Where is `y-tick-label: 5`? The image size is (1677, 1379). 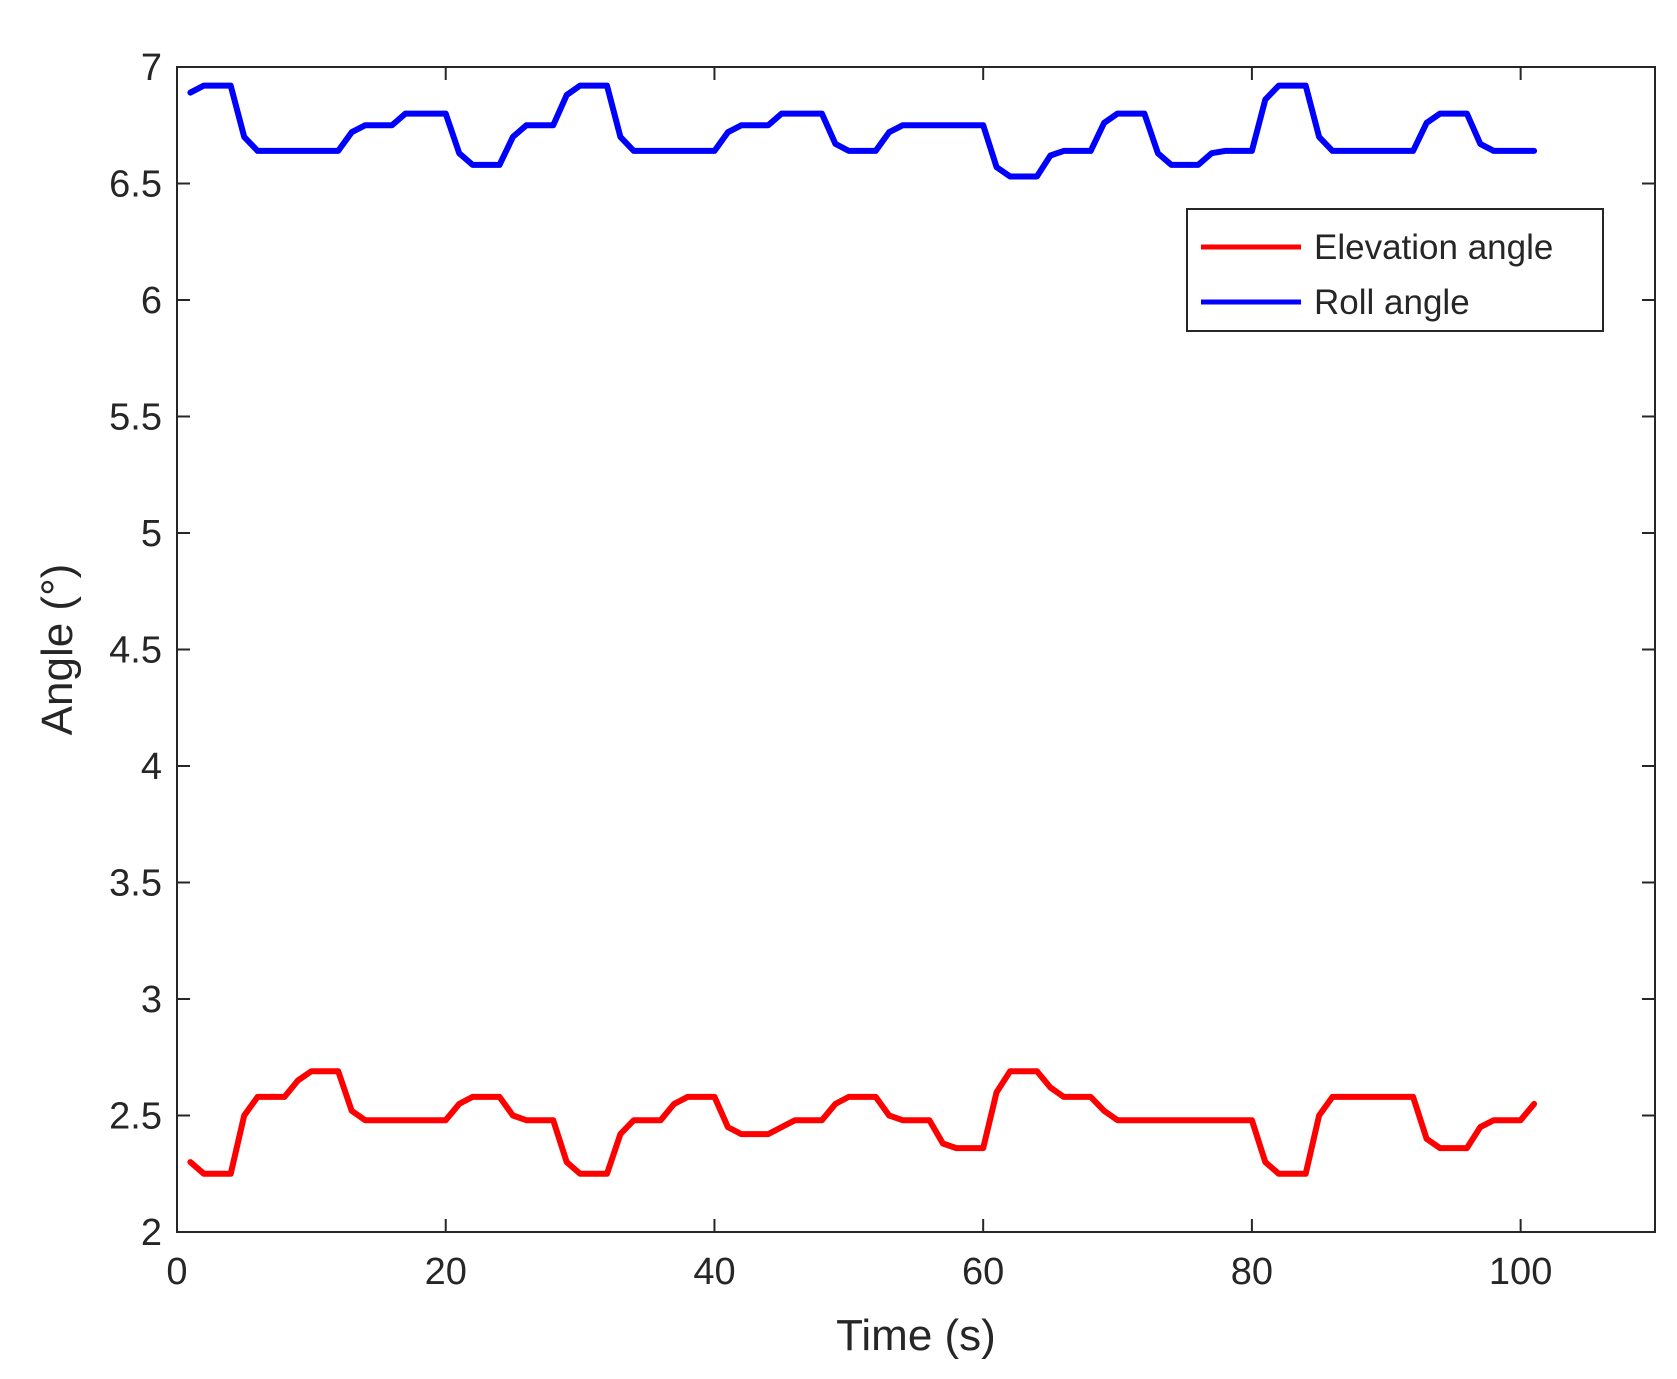 y-tick-label: 5 is located at coordinates (151, 534).